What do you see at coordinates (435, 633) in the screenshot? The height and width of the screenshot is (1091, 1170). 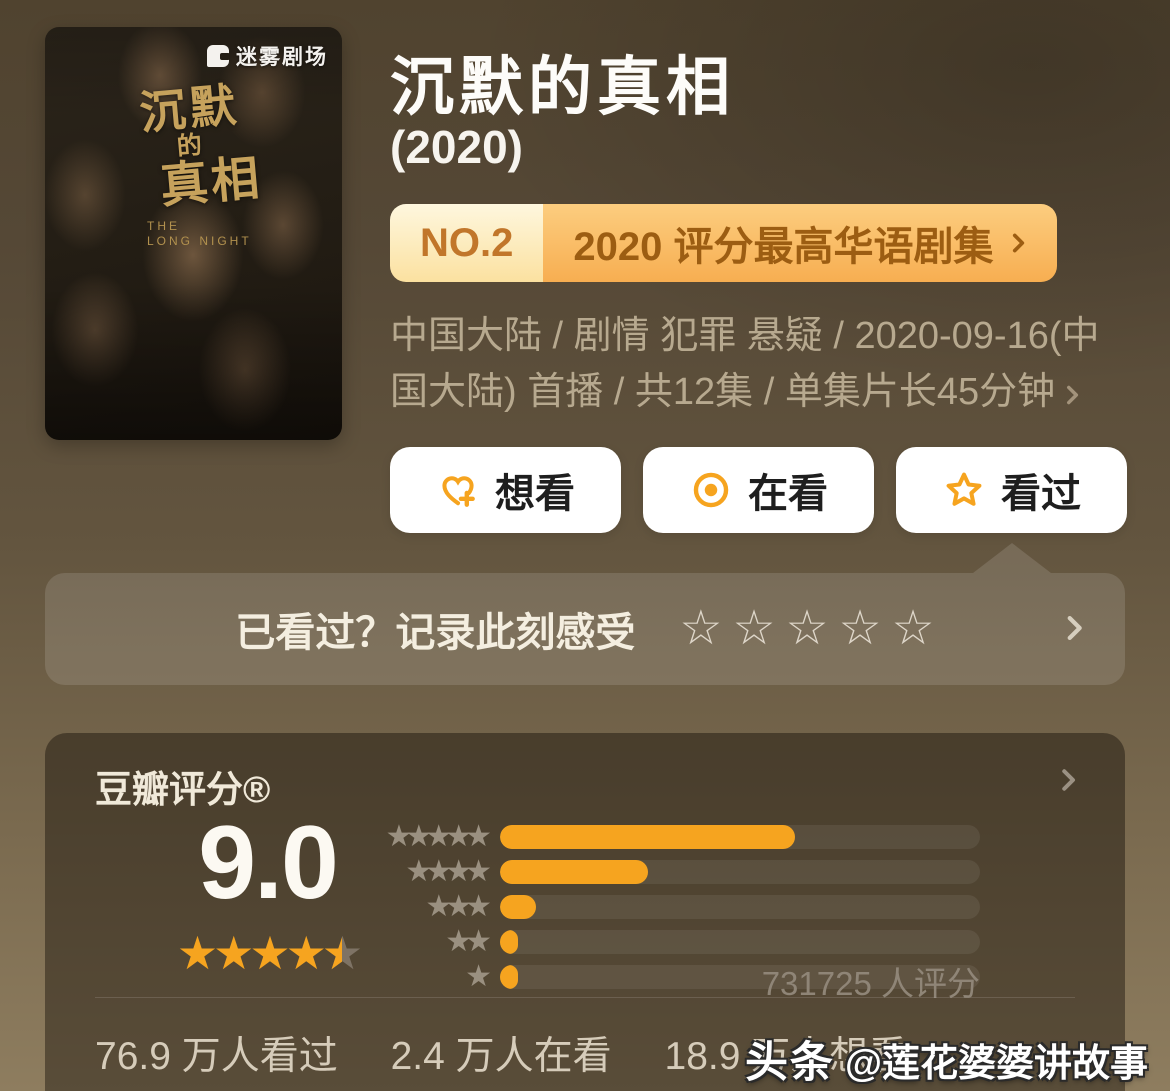 I see `rate-prompt-text: 已看过？记录此刻感受` at bounding box center [435, 633].